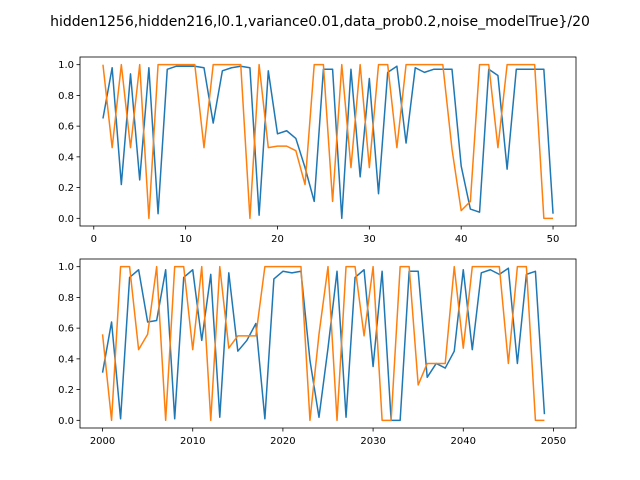 Image resolution: width=640 pixels, height=480 pixels. What do you see at coordinates (369, 239) in the screenshot?
I see `x-tick-label: 30` at bounding box center [369, 239].